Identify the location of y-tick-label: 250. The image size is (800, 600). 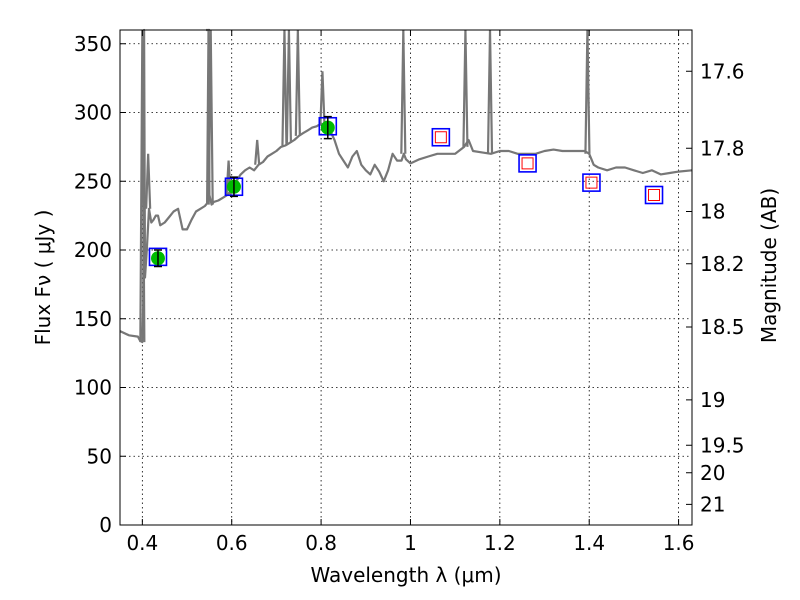
(93, 181).